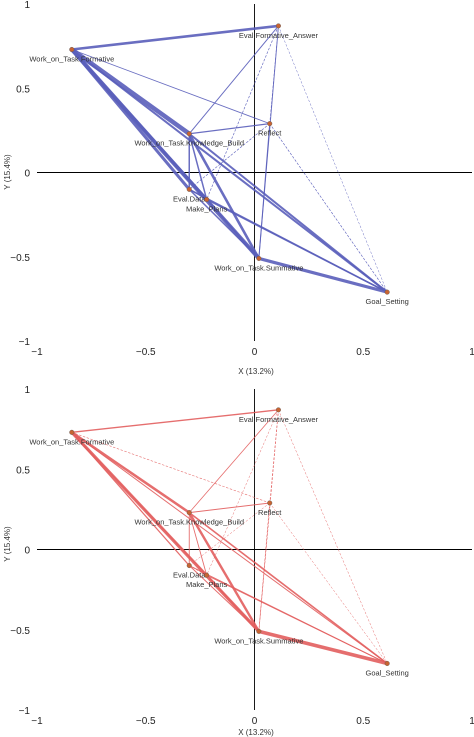 The image size is (474, 737). Describe the element at coordinates (471, 352) in the screenshot. I see `top-x-tick-label: 1` at that location.